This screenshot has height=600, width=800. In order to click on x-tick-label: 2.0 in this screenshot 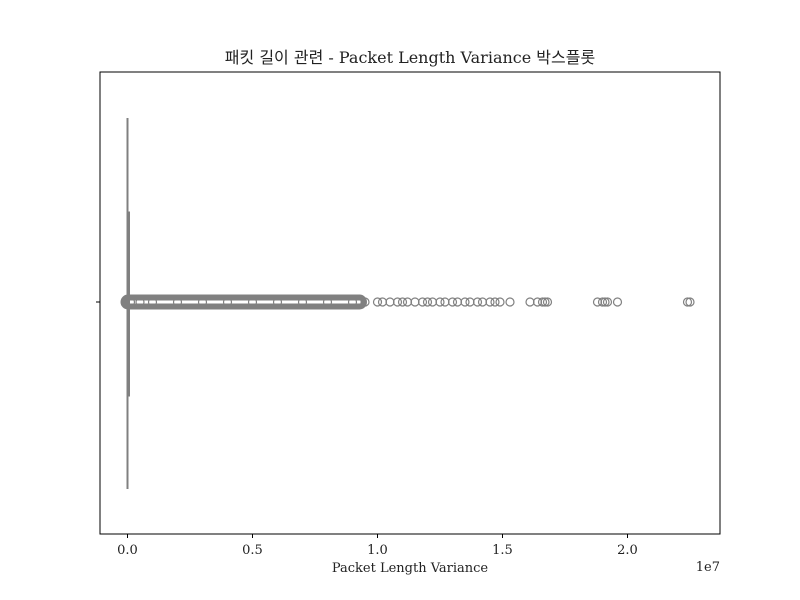, I will do `click(627, 550)`.